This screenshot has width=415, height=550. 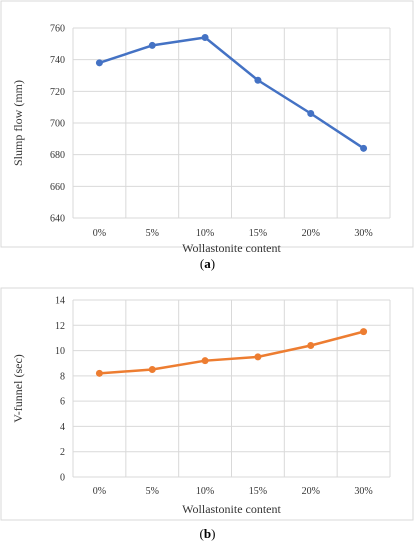 What do you see at coordinates (62, 402) in the screenshot?
I see `chart-b-ytick-label: 6` at bounding box center [62, 402].